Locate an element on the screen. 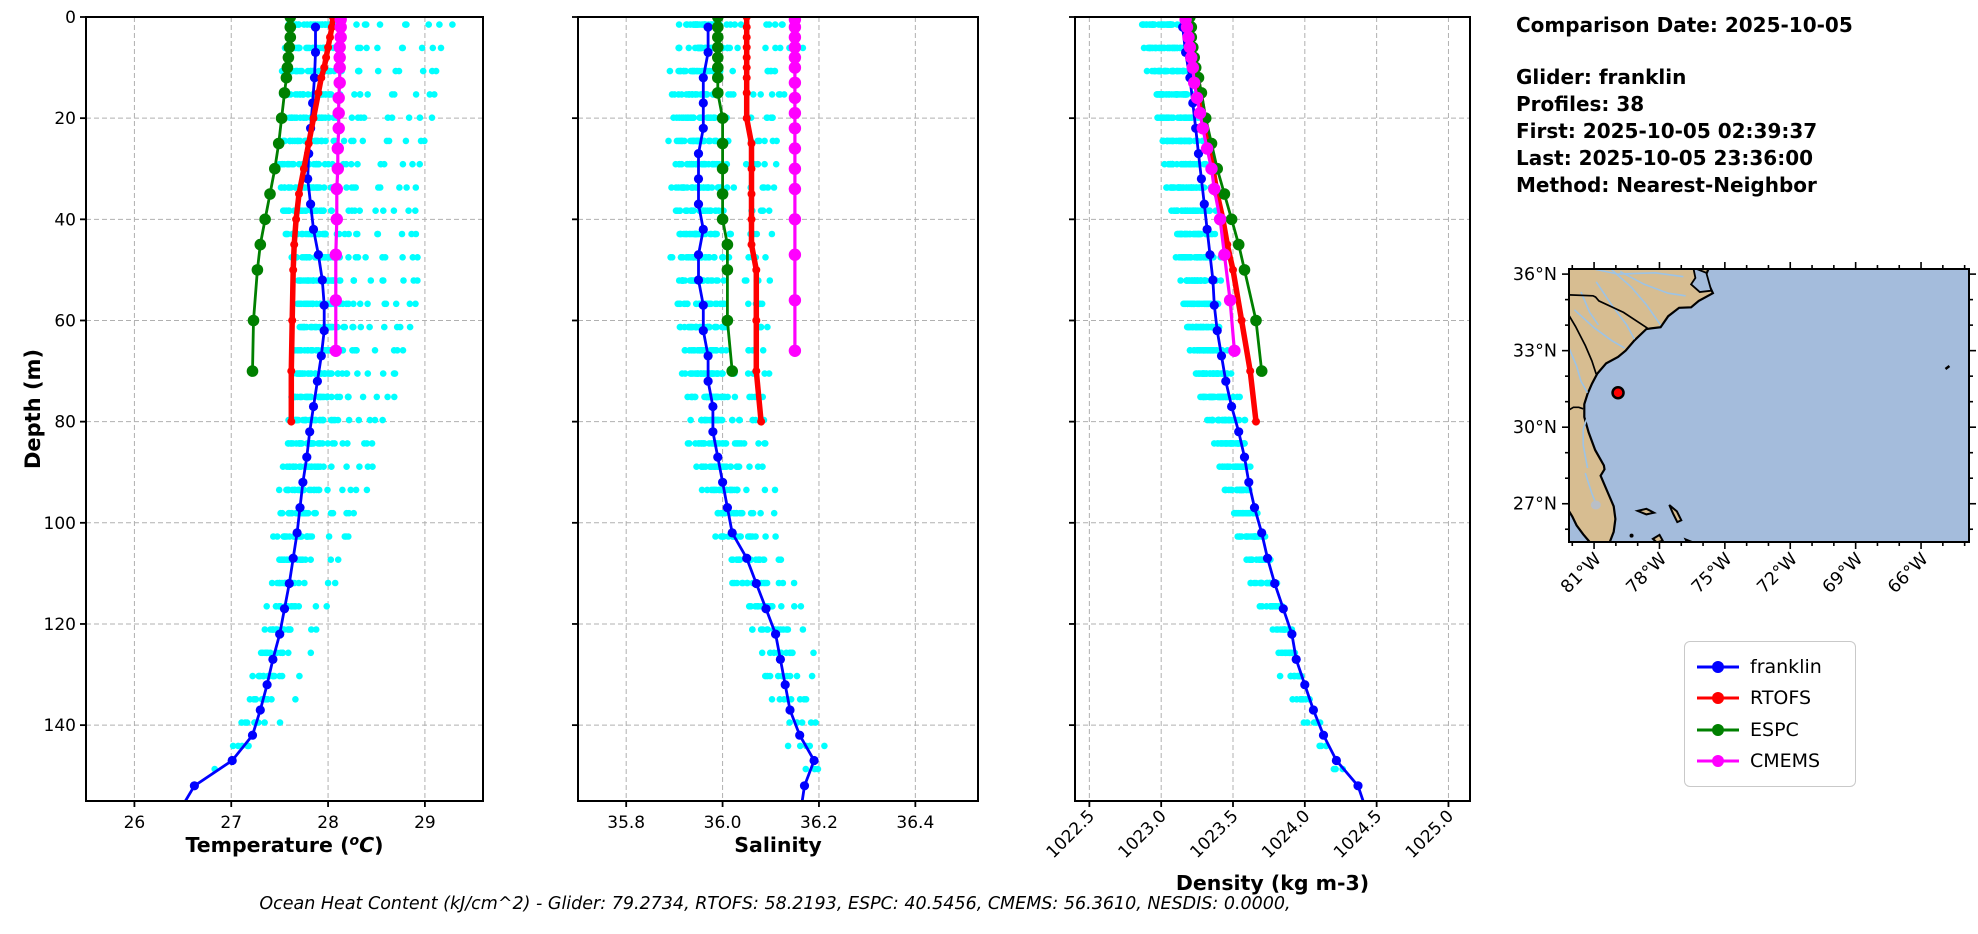  svg-text: 1022.5 is located at coordinates (1071, 834).